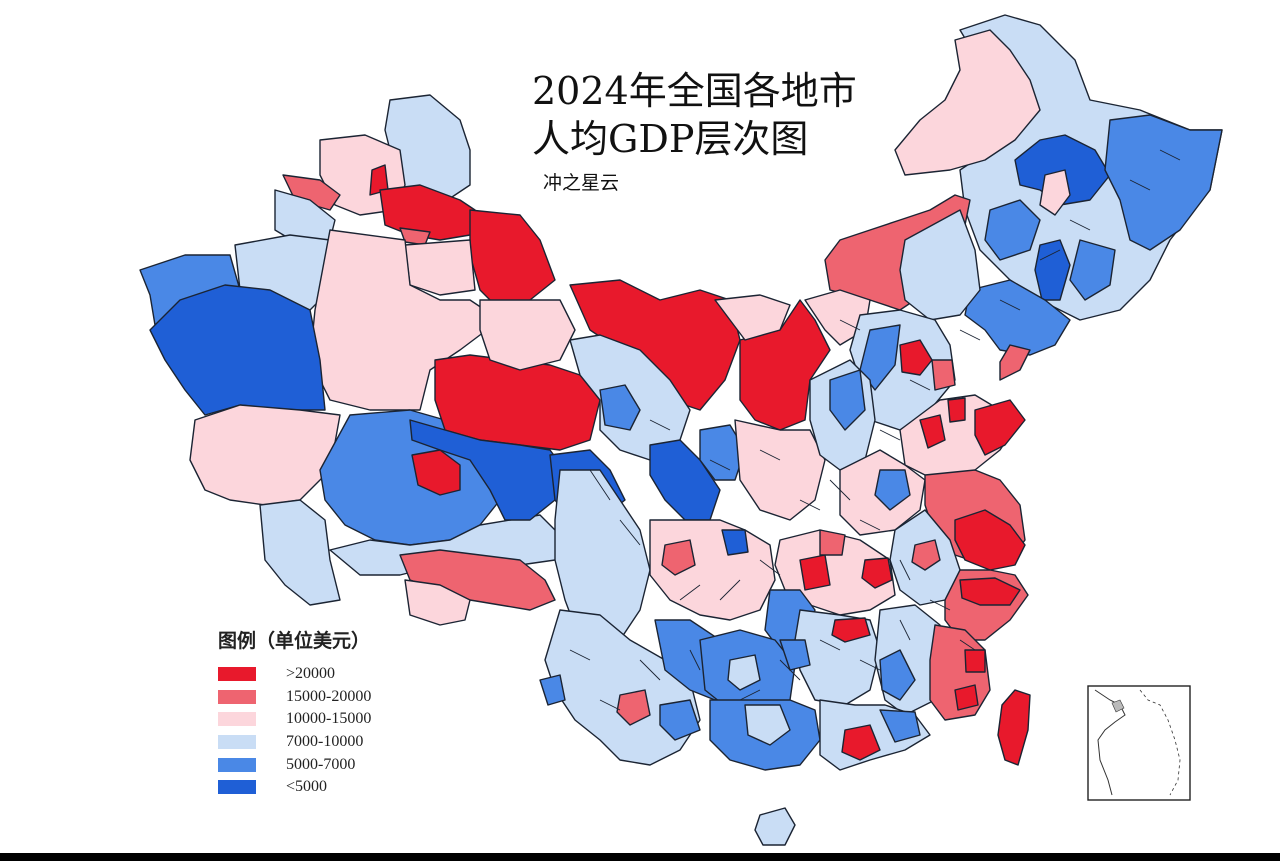  Describe the element at coordinates (975, 661) in the screenshot. I see `region-fuzhou` at that location.